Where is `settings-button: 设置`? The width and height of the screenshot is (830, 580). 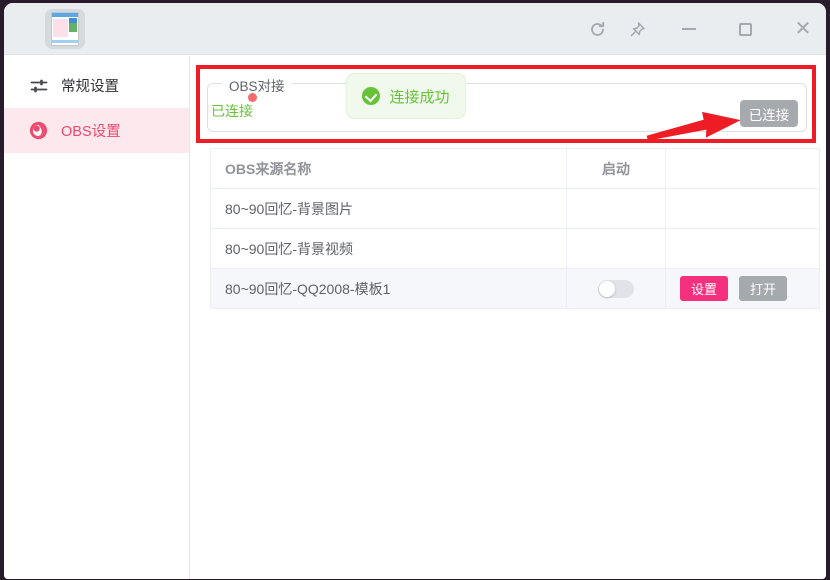
settings-button: 设置 is located at coordinates (704, 288).